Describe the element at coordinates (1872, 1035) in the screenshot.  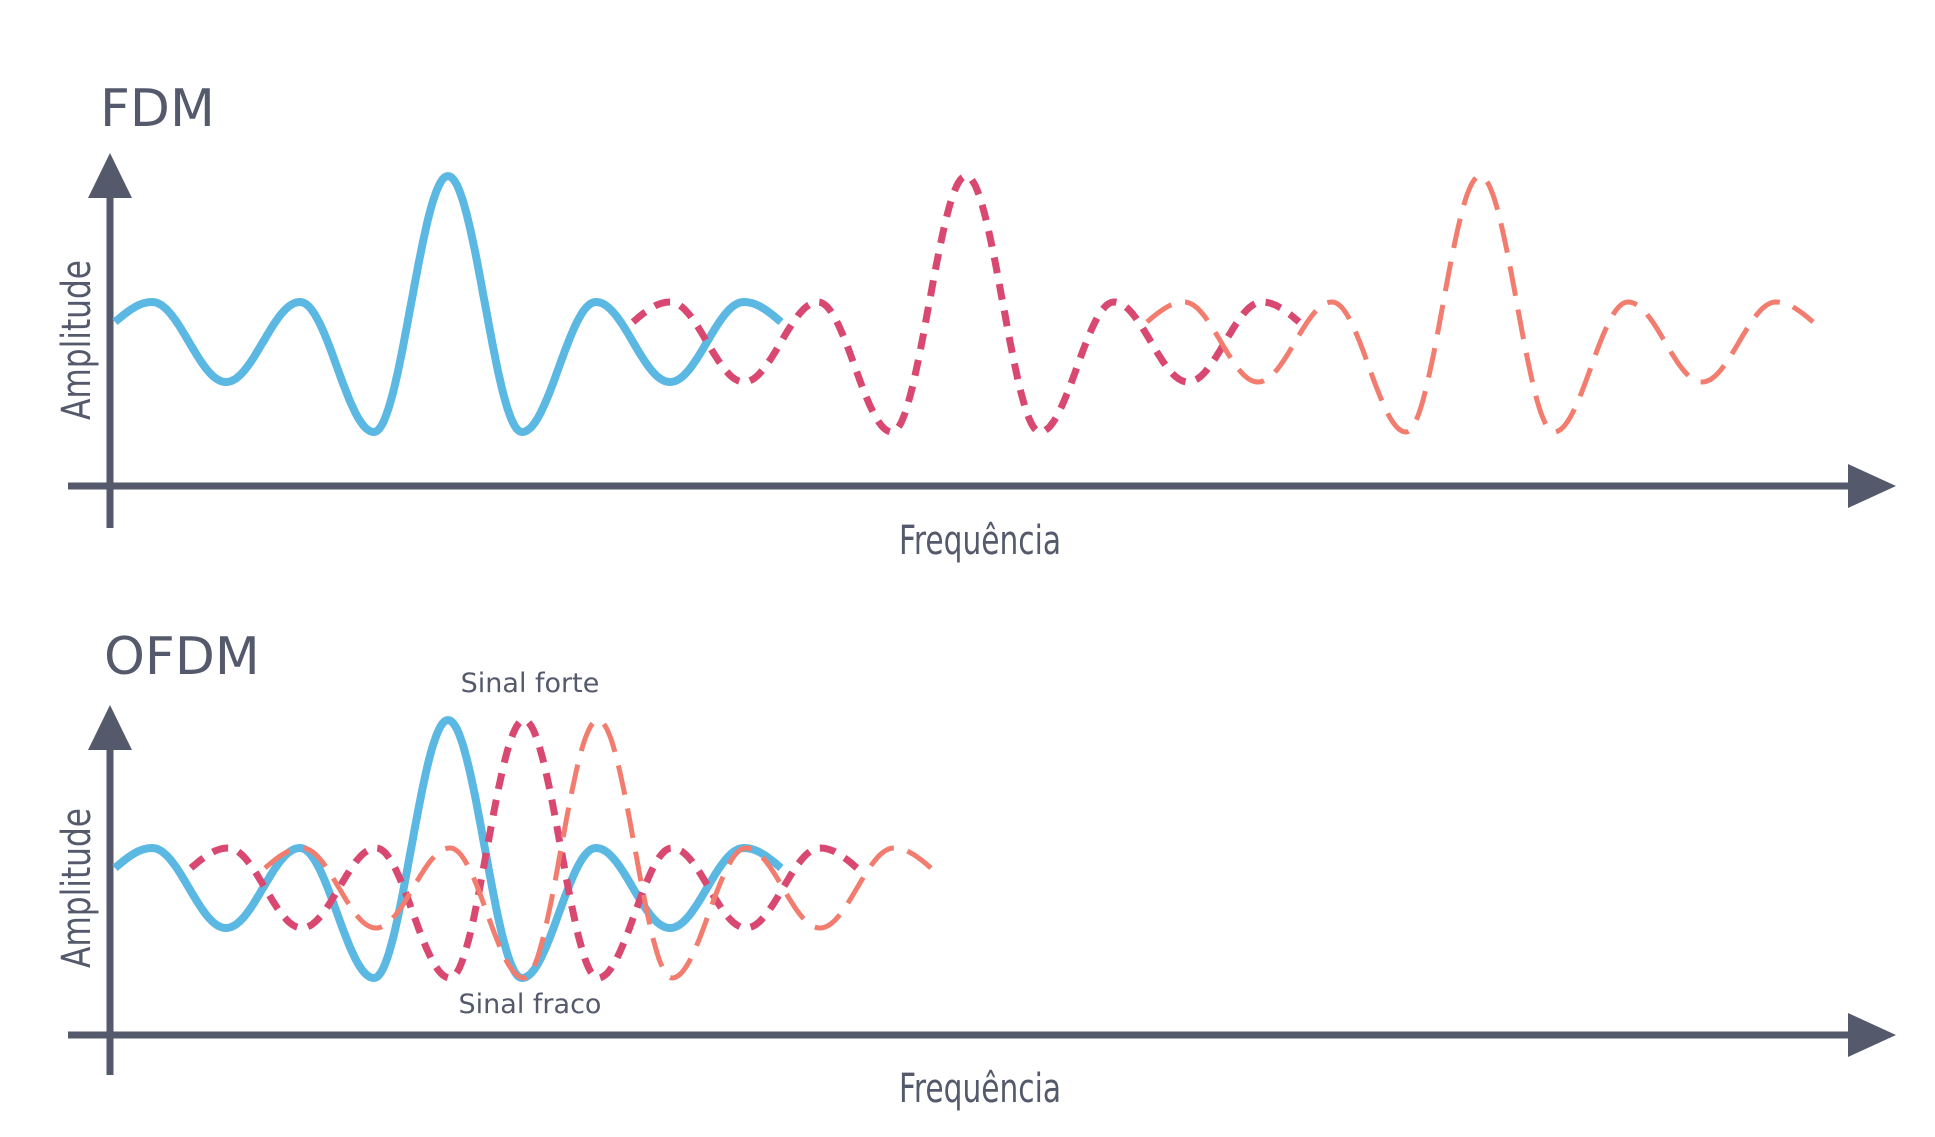
I see `ofdm-x-axis-arrow-icon` at that location.